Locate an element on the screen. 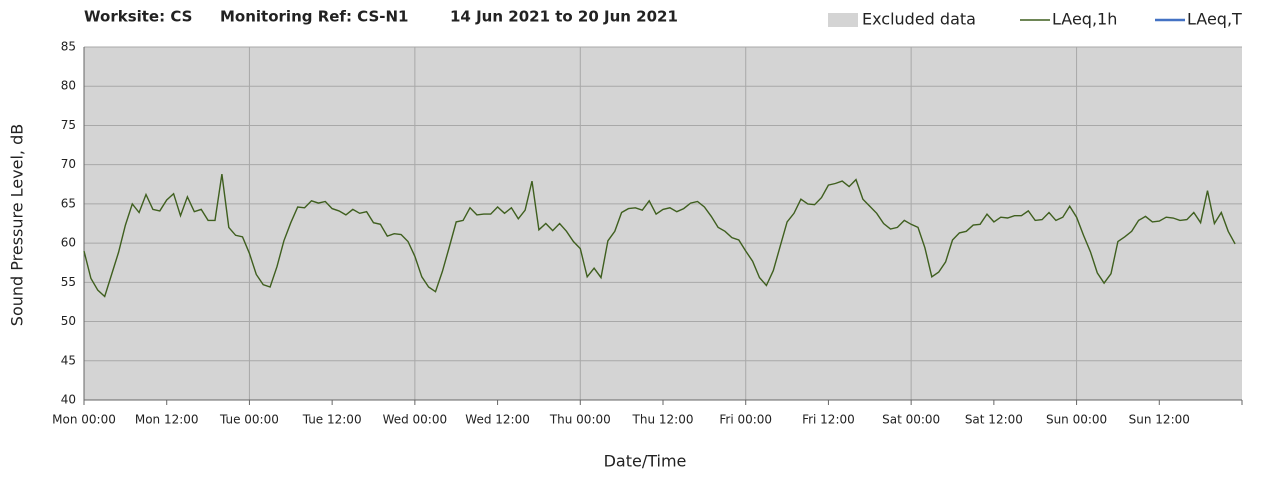 Image resolution: width=1274 pixels, height=481 pixels. x-tick-label: Sun 00:00 is located at coordinates (1076, 420).